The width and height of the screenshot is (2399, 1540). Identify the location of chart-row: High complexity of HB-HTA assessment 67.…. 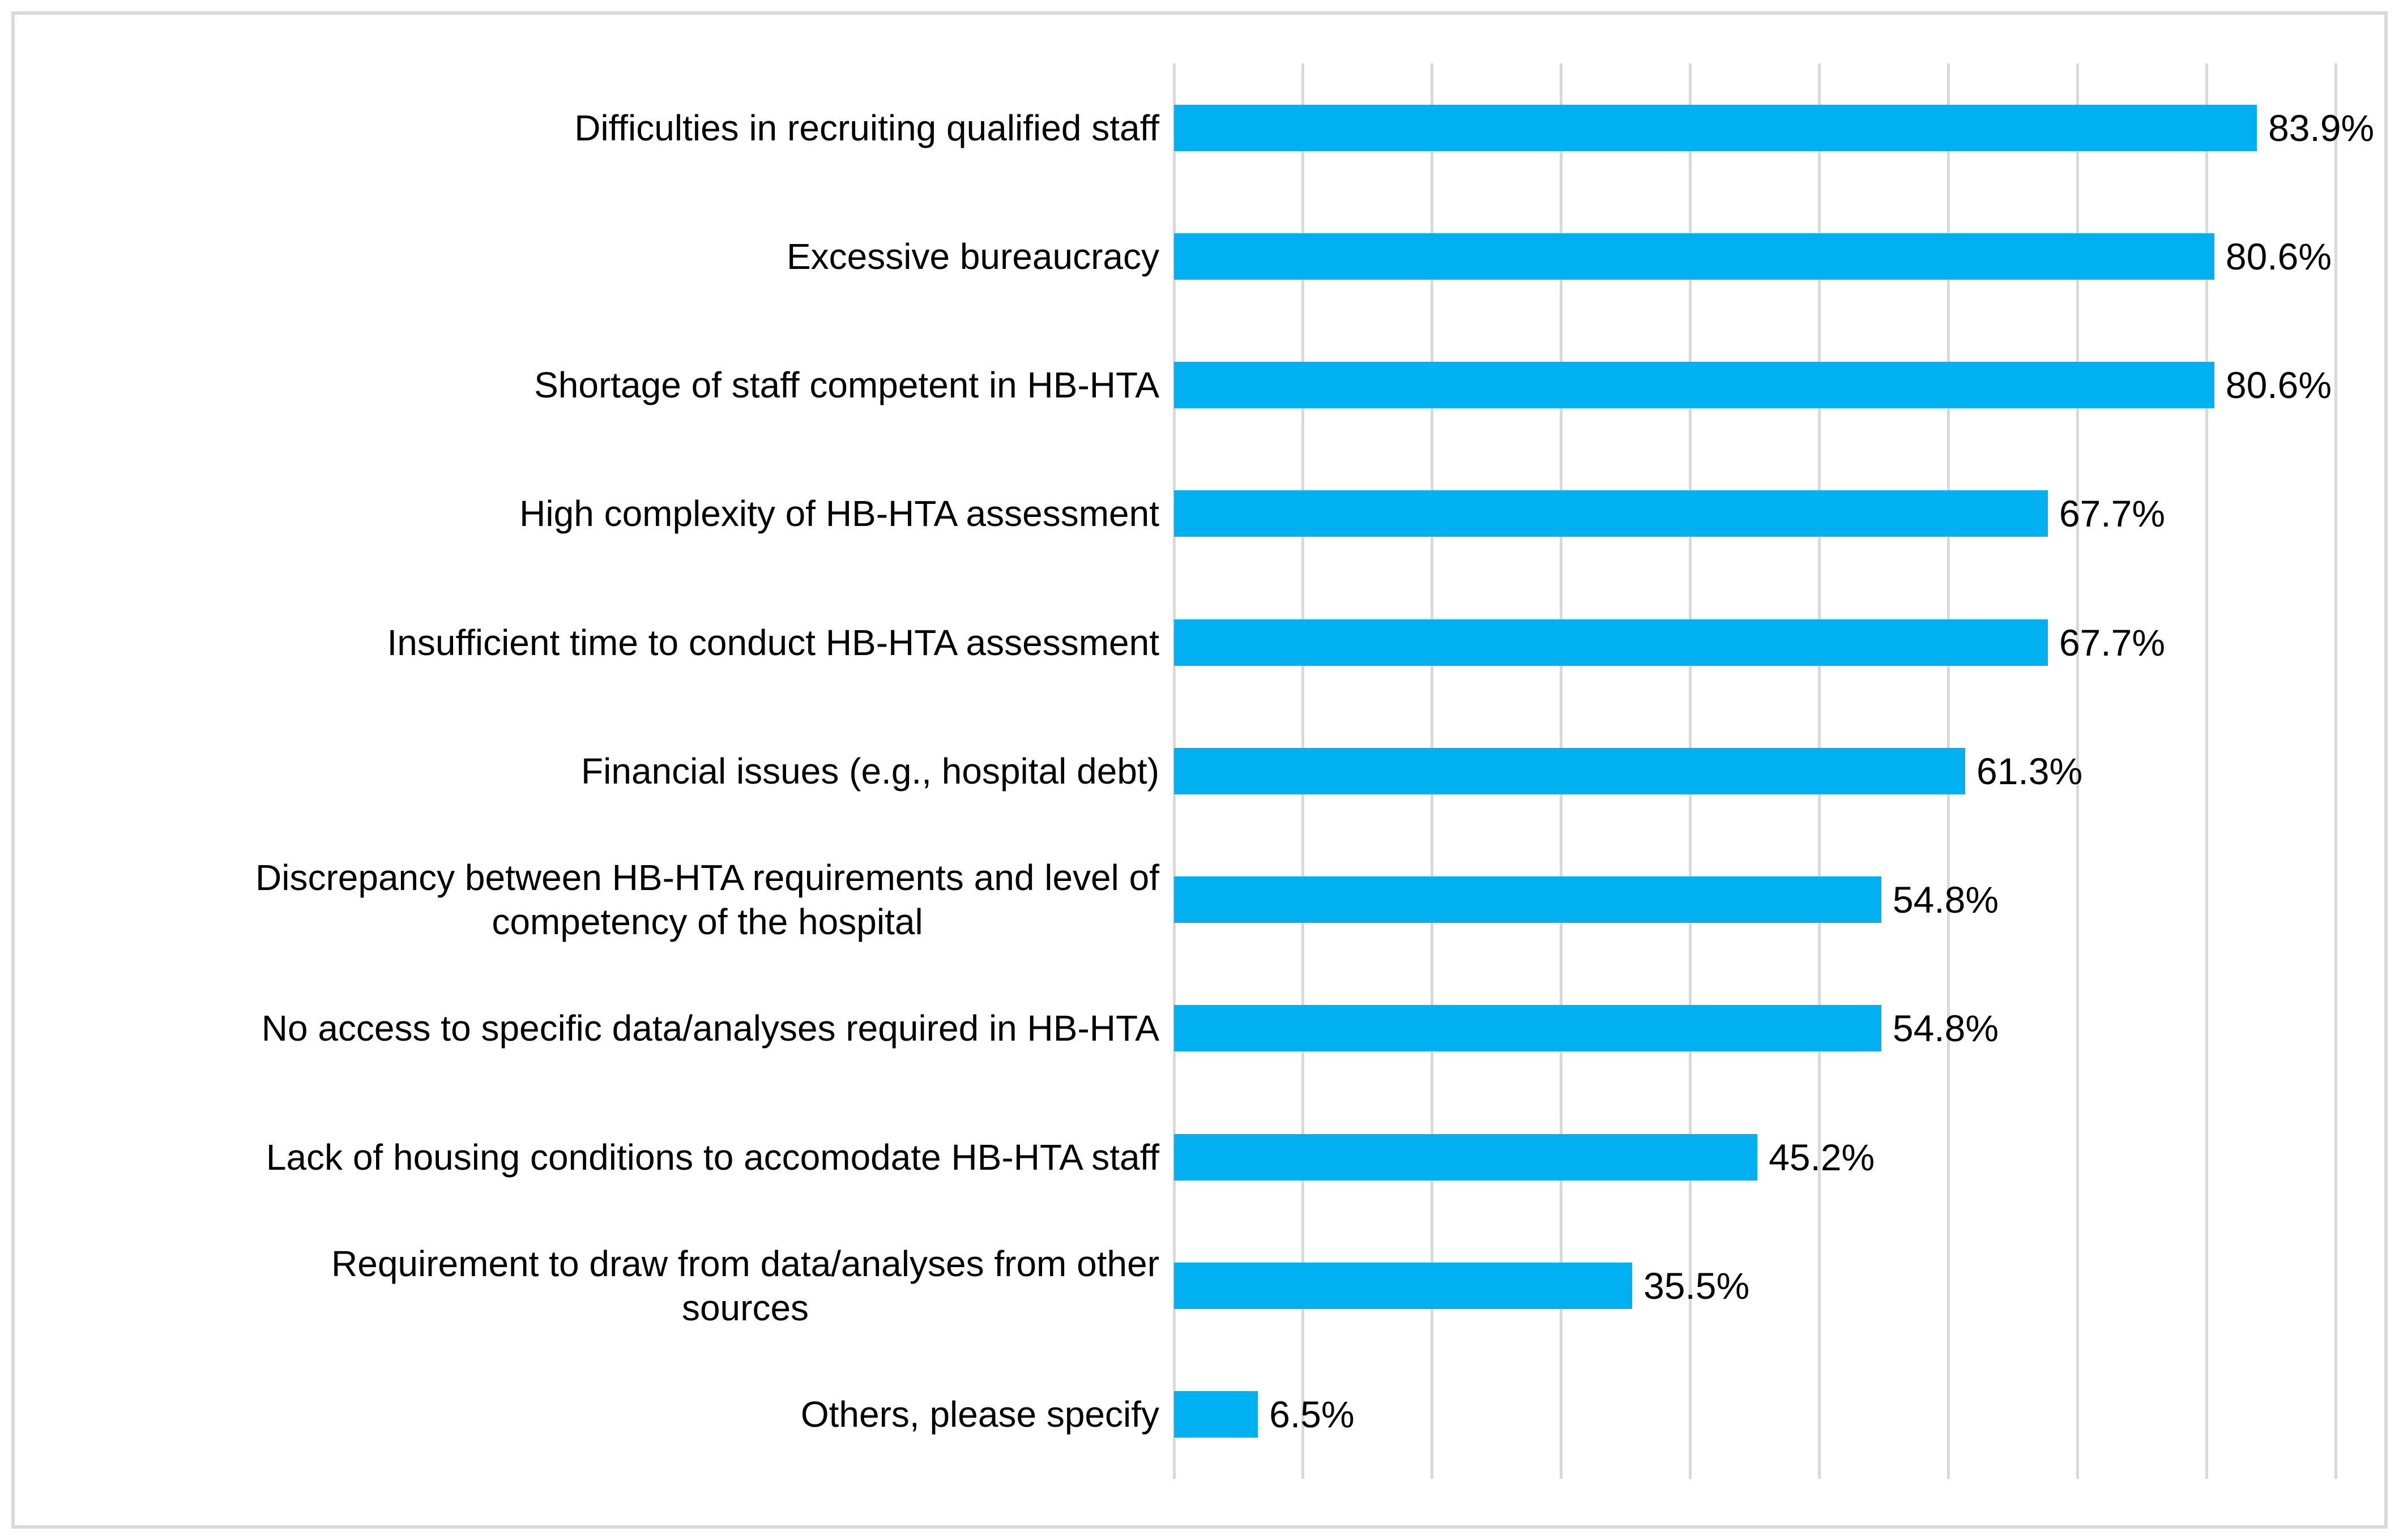
(1199, 514).